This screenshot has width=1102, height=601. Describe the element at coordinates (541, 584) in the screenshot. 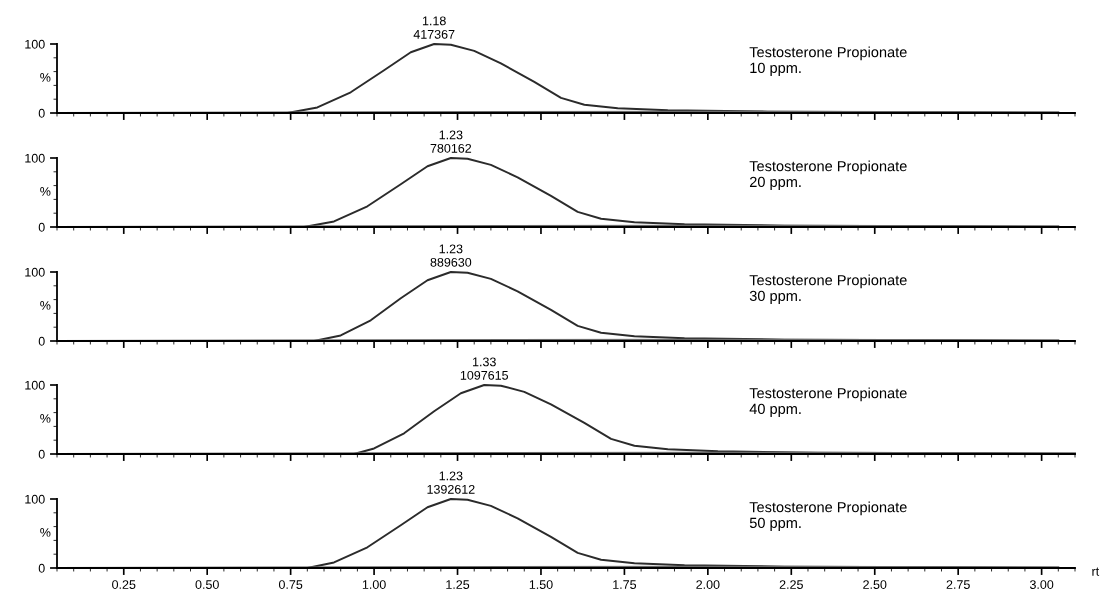

I see `x-tick-label: 1.50` at that location.